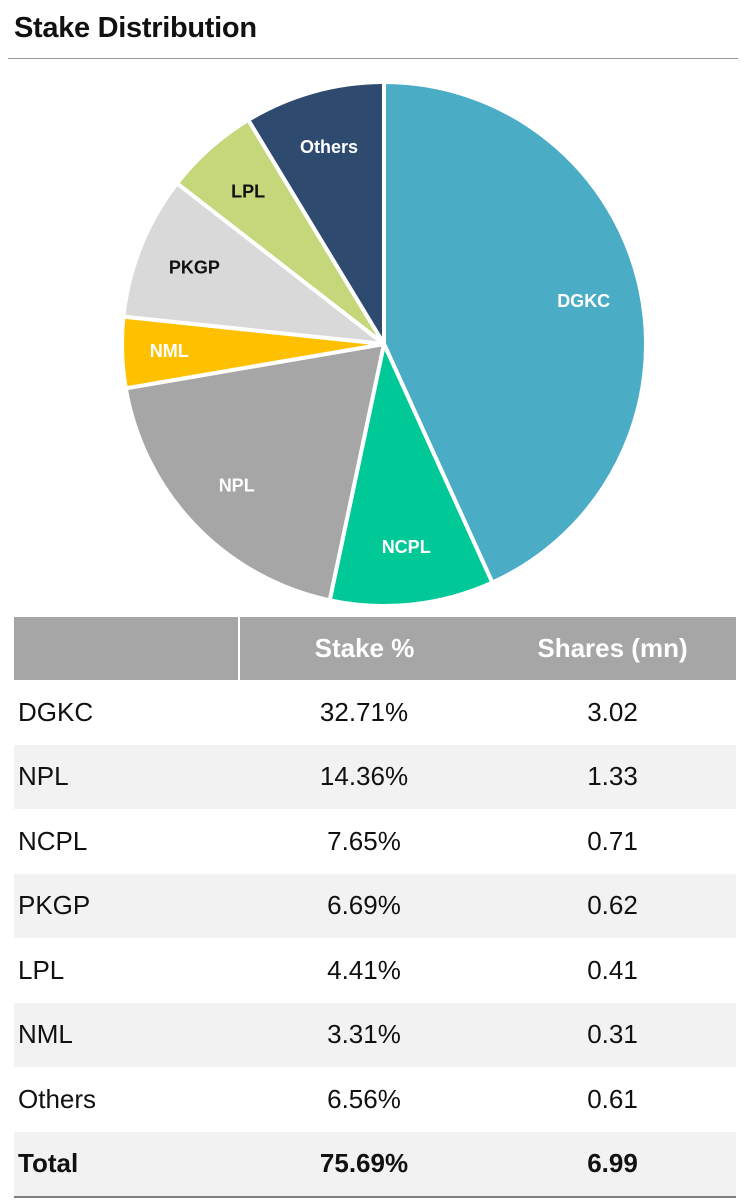 The image size is (745, 1200). What do you see at coordinates (316, 213) in the screenshot?
I see `pie-slice-others` at bounding box center [316, 213].